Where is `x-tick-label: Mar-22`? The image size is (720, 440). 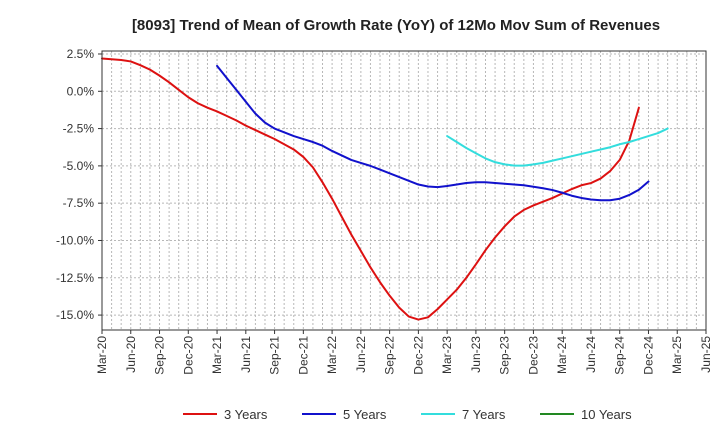 x-tick-label: Mar-22 is located at coordinates (332, 355).